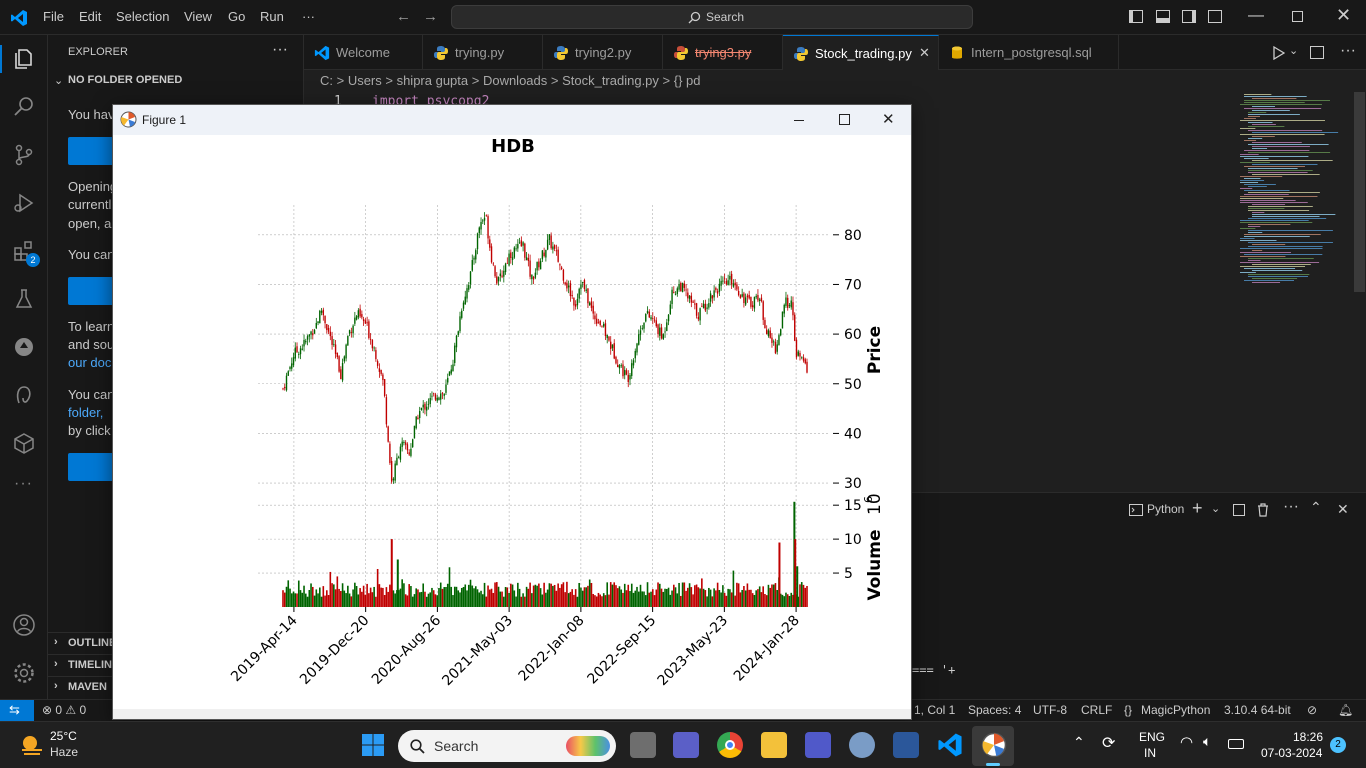 The image size is (1366, 768). What do you see at coordinates (483, 52) in the screenshot?
I see `tab-trying-py: trying.py` at bounding box center [483, 52].